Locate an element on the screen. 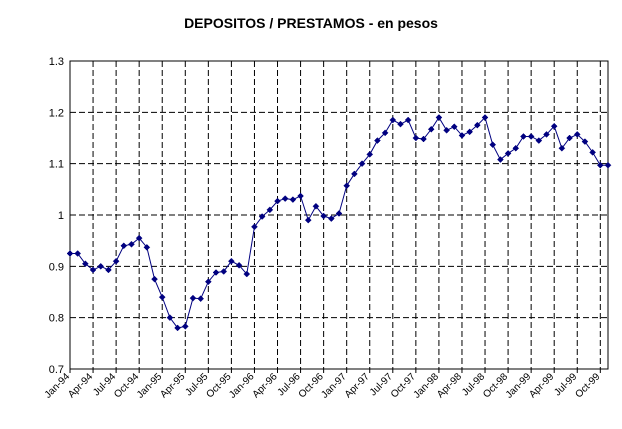 This screenshot has width=622, height=429. x-tick-label: Apr-95 is located at coordinates (172, 385).